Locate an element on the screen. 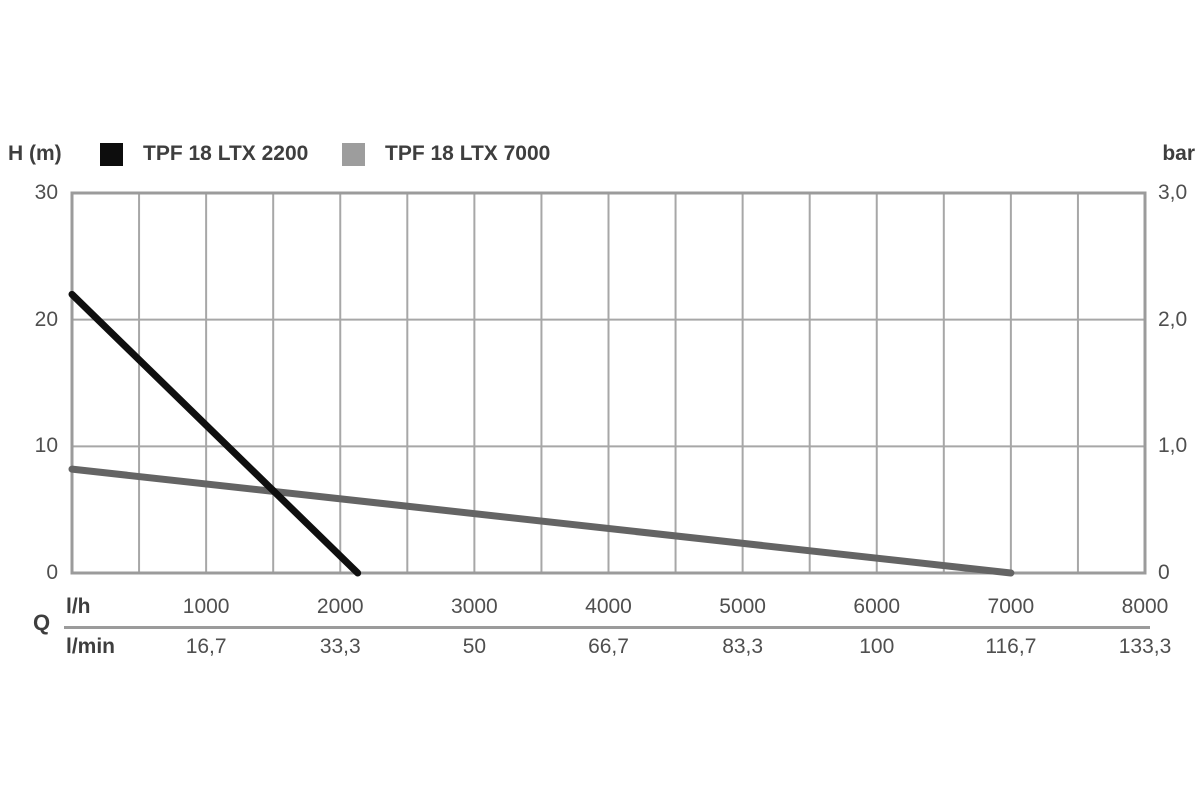 This screenshot has height=800, width=1200. y-tick-right: 0 is located at coordinates (1164, 572).